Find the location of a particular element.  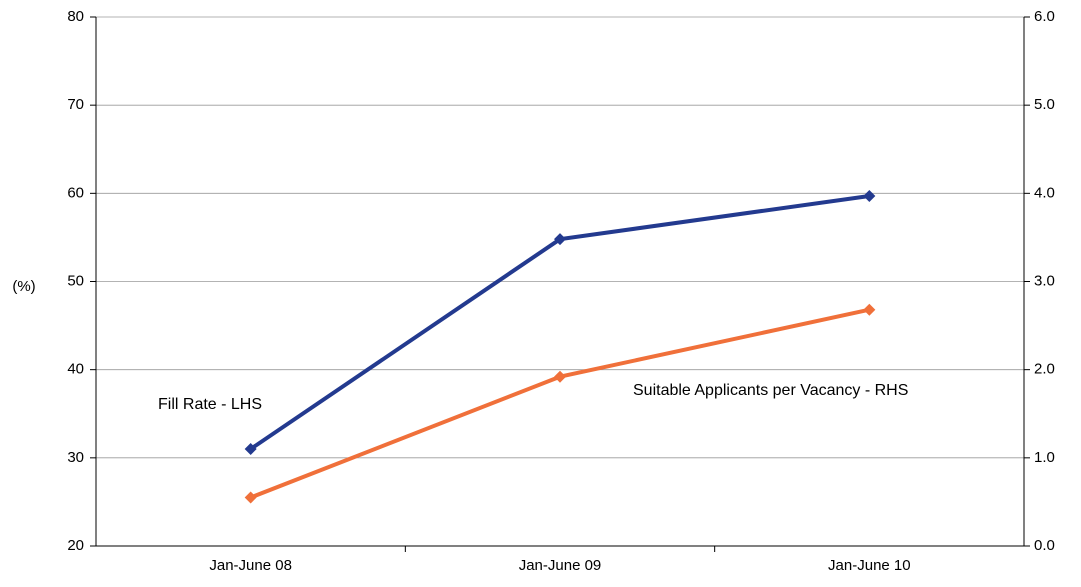

left-tick-label: 50 is located at coordinates (75, 280).